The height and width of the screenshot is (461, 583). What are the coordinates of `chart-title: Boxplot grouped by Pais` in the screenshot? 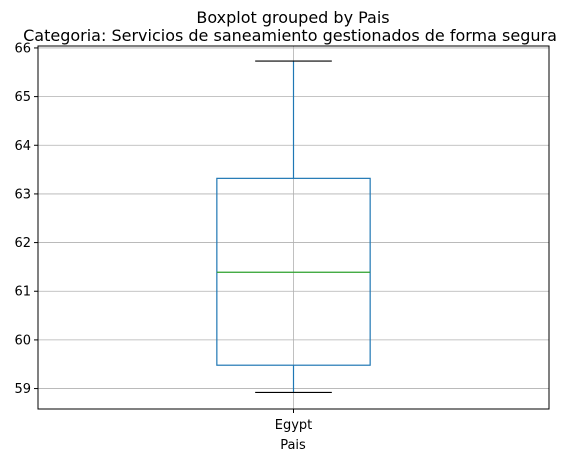 It's located at (292, 17).